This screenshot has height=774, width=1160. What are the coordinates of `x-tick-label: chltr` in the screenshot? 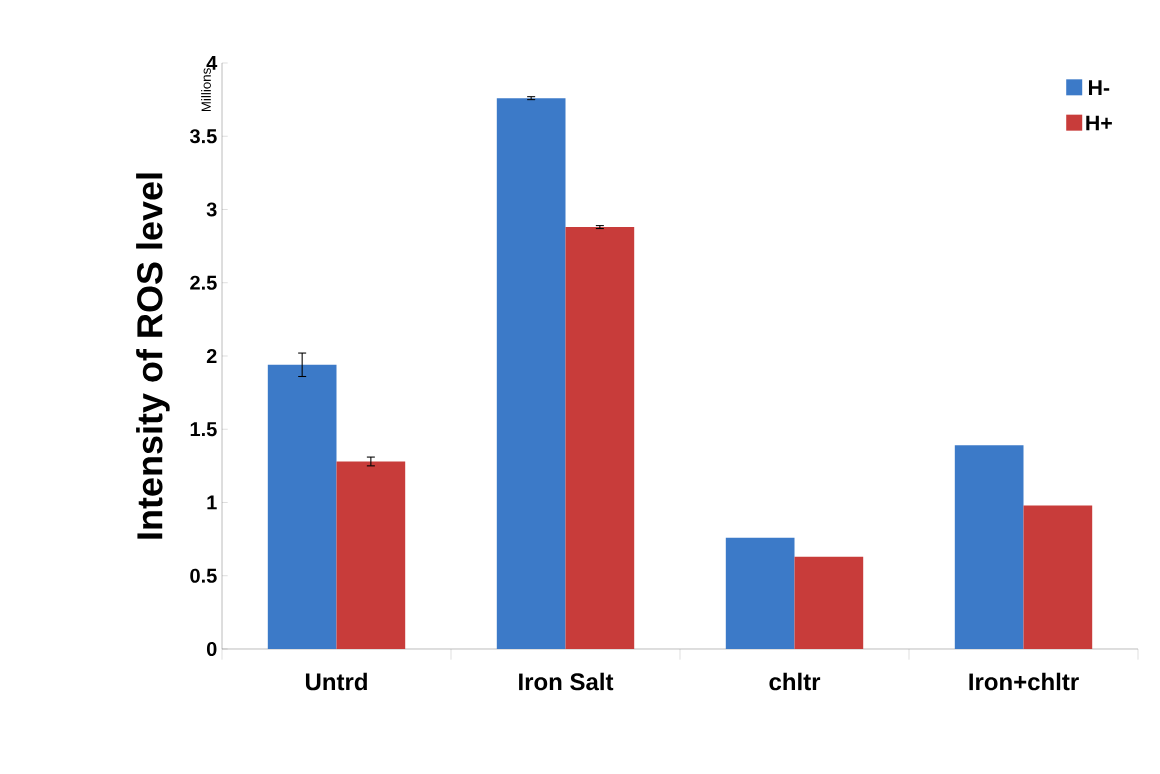 It's located at (795, 681).